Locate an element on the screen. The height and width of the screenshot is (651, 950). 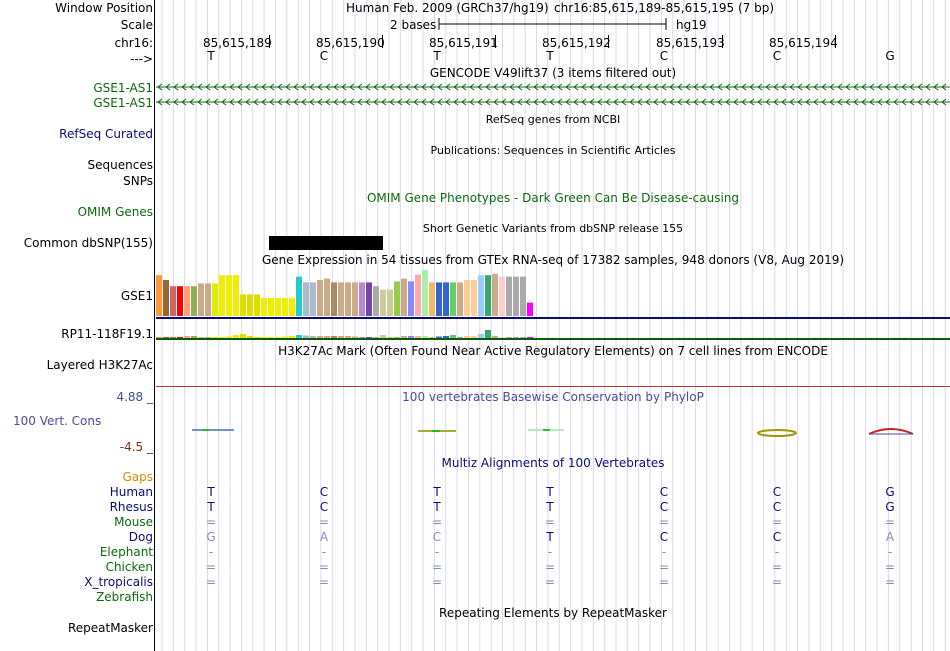
ruler-base: G is located at coordinates (890, 56).